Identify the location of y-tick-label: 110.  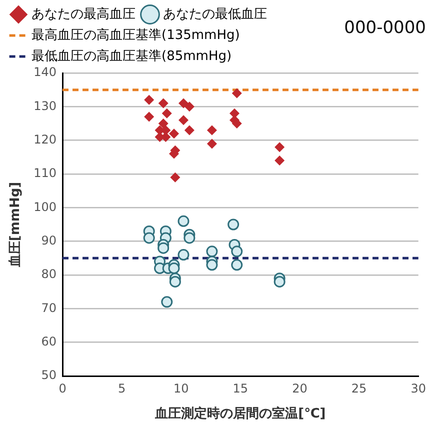
(45, 173).